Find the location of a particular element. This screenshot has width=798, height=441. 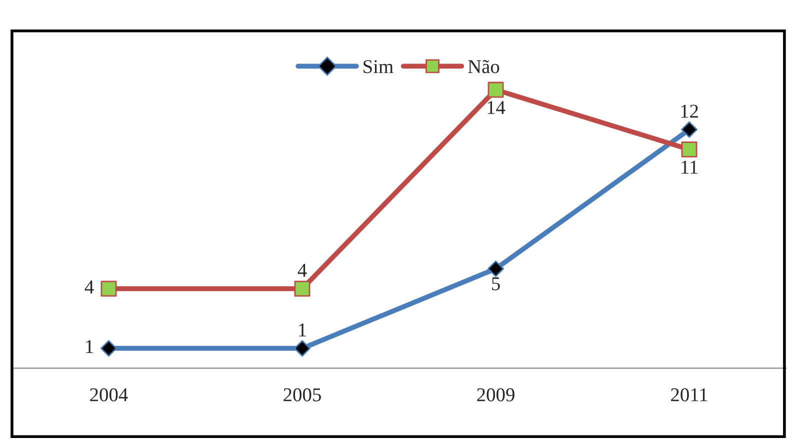

data-label: 12 is located at coordinates (689, 111).